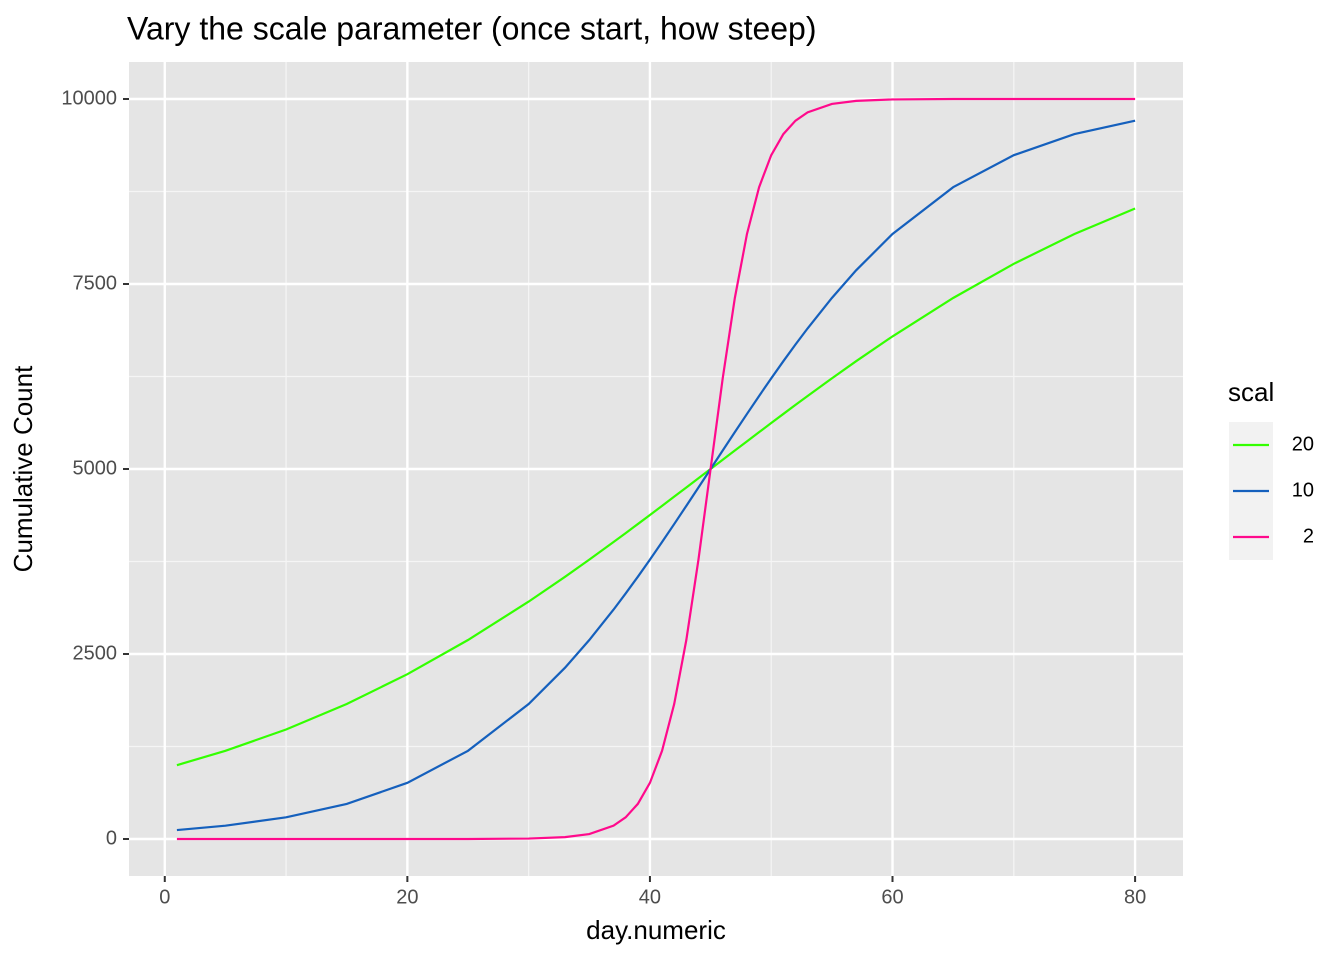 This screenshot has width=1344, height=960. Describe the element at coordinates (892, 897) in the screenshot. I see `x-tick-label: 60` at that location.